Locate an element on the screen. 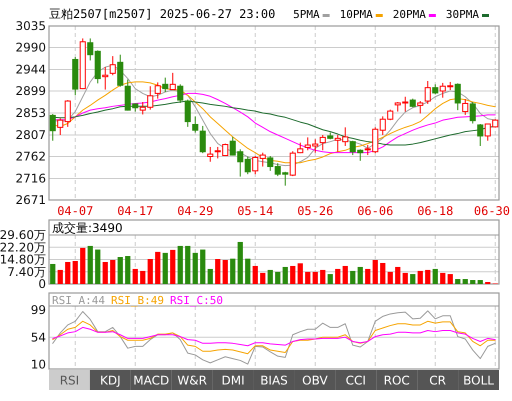 This screenshot has width=512, height=401. x-tick-label: 06-06 is located at coordinates (375, 211).